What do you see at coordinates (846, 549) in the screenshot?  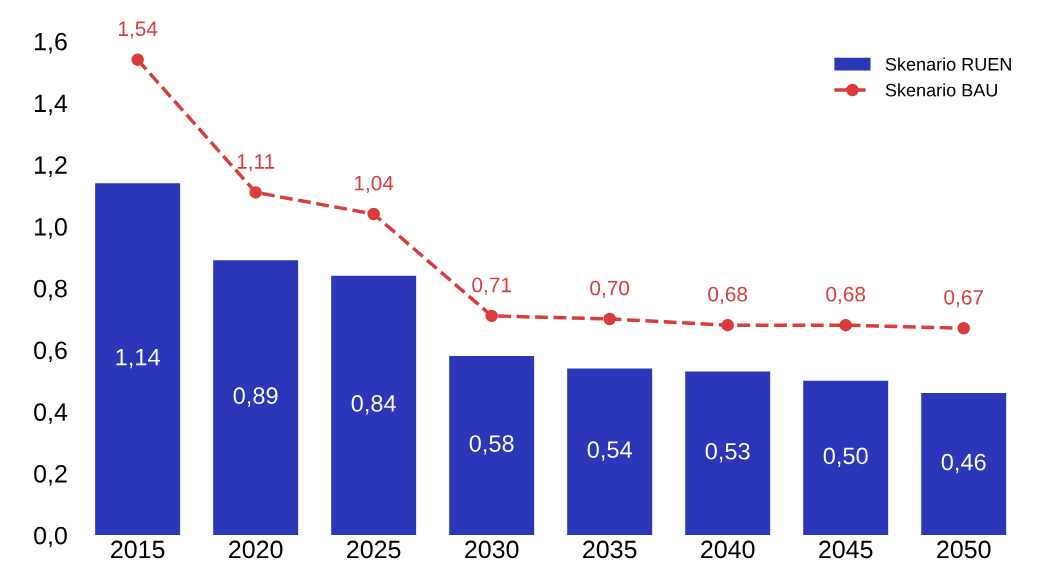 I see `x-tick-label: 2045` at bounding box center [846, 549].